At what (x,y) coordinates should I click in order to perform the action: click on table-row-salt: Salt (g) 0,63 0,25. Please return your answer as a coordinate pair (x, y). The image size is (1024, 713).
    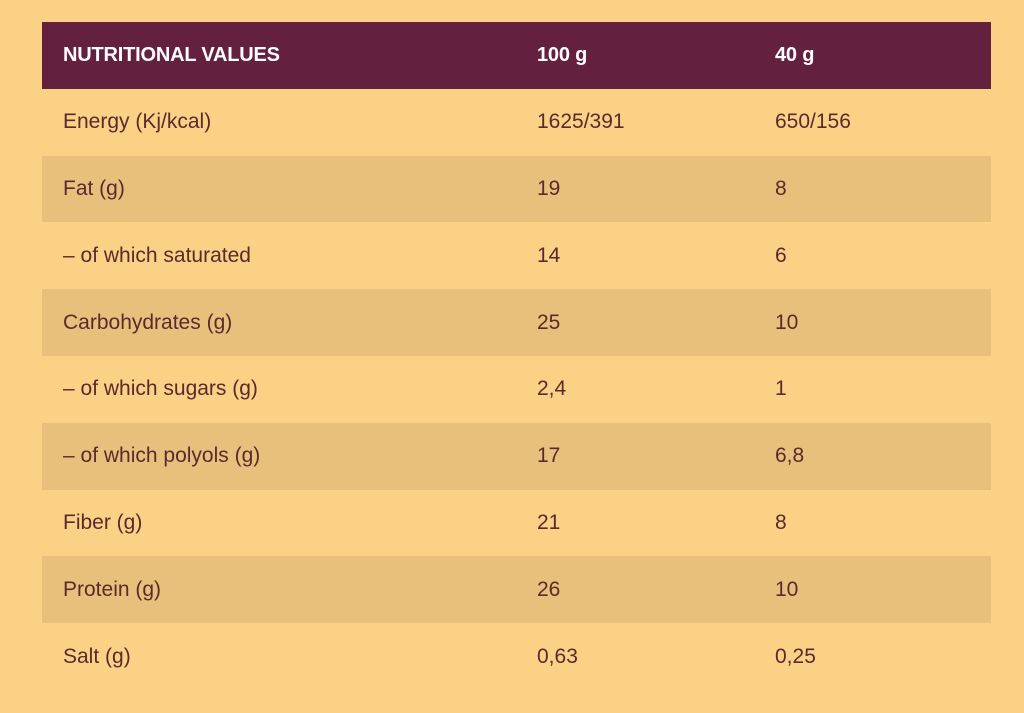
    Looking at the image, I should click on (516, 656).